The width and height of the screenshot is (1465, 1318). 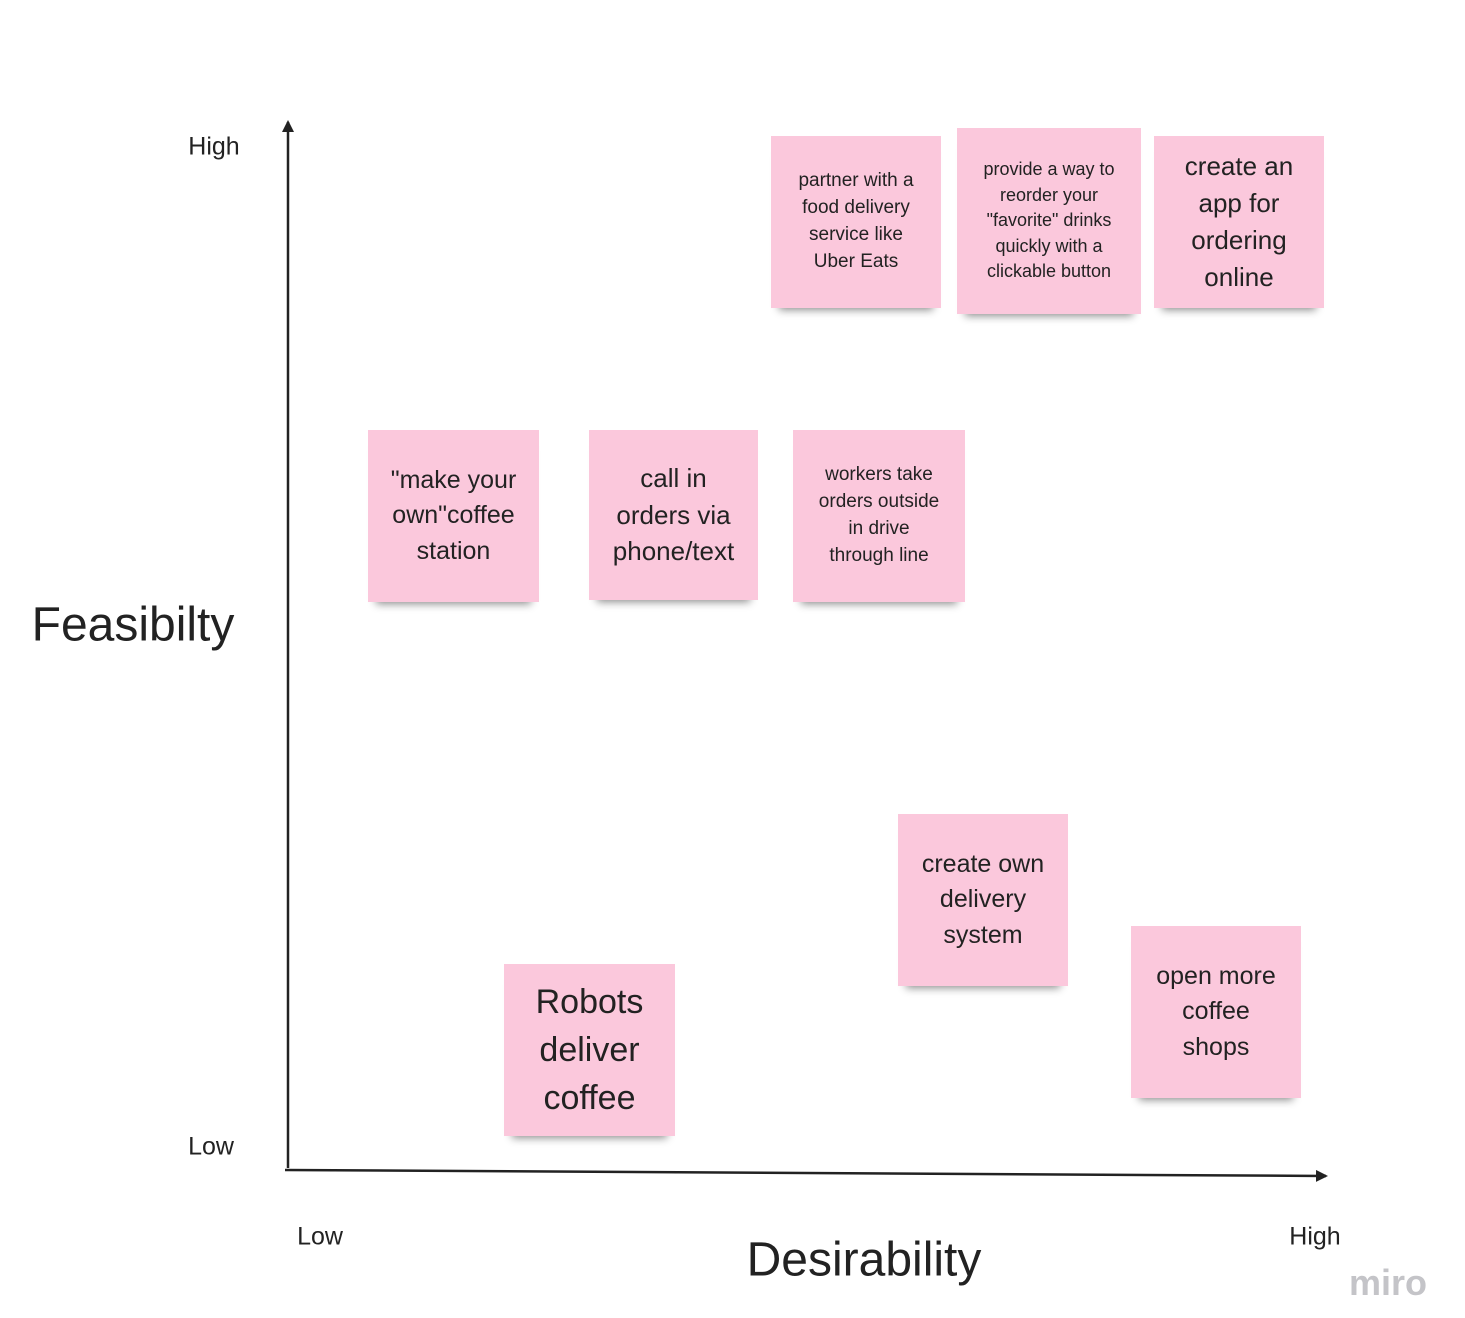 What do you see at coordinates (1239, 222) in the screenshot?
I see `sticky-note: create an app for ordering online` at bounding box center [1239, 222].